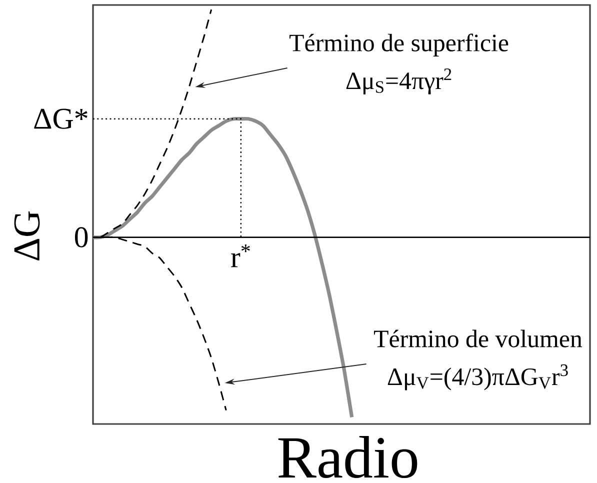 This screenshot has width=597, height=483. Describe the element at coordinates (27, 235) in the screenshot. I see `y-axis-title: ΔG` at that location.